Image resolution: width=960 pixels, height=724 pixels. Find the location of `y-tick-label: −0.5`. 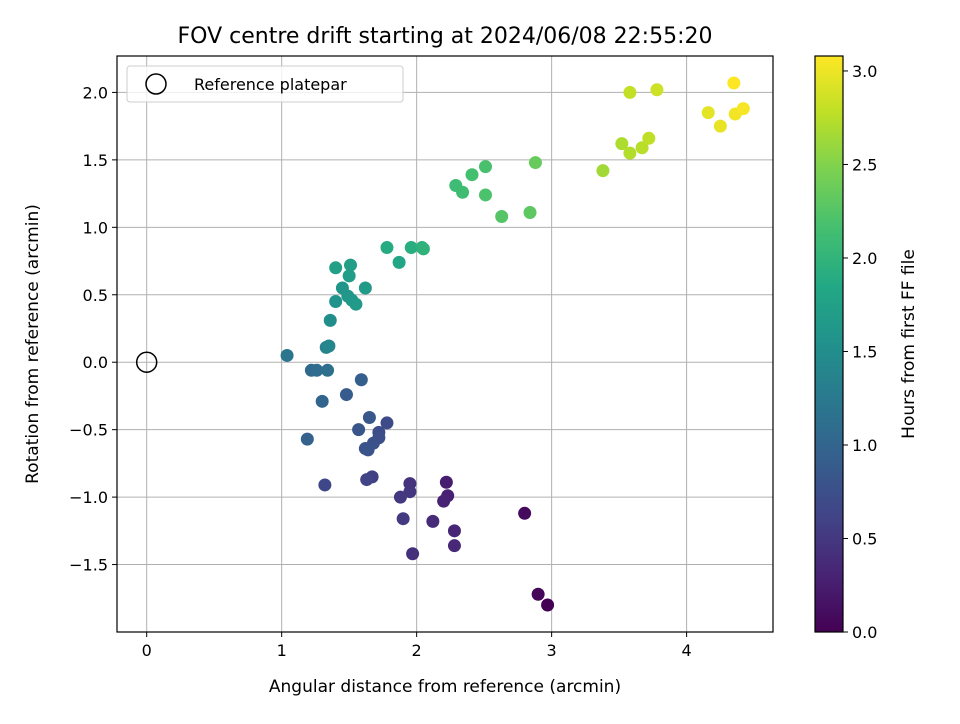

y-tick-label: −0.5 is located at coordinates (88, 430).